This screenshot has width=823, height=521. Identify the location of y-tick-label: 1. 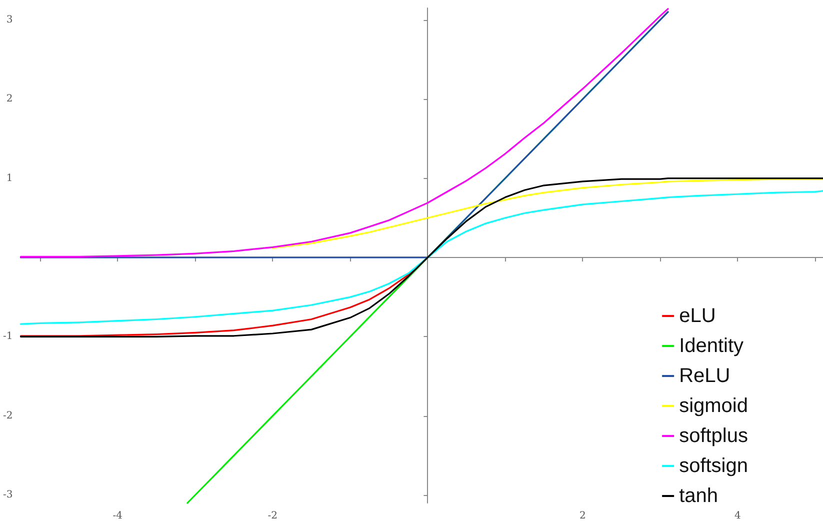
(9, 178).